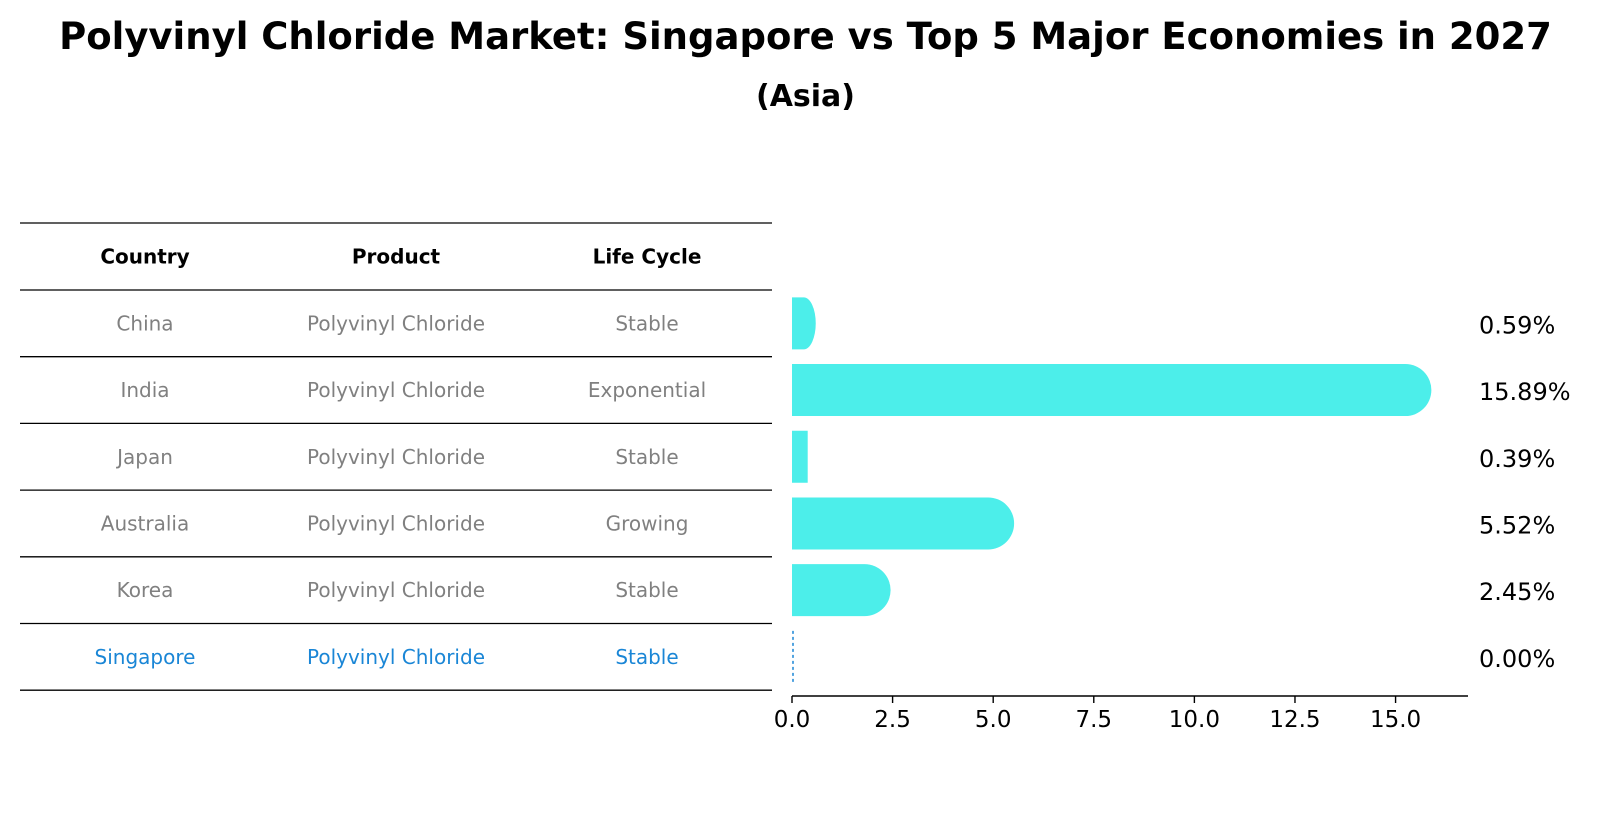  Describe the element at coordinates (1294, 720) in the screenshot. I see `x-tick-label: 12.5` at that location.